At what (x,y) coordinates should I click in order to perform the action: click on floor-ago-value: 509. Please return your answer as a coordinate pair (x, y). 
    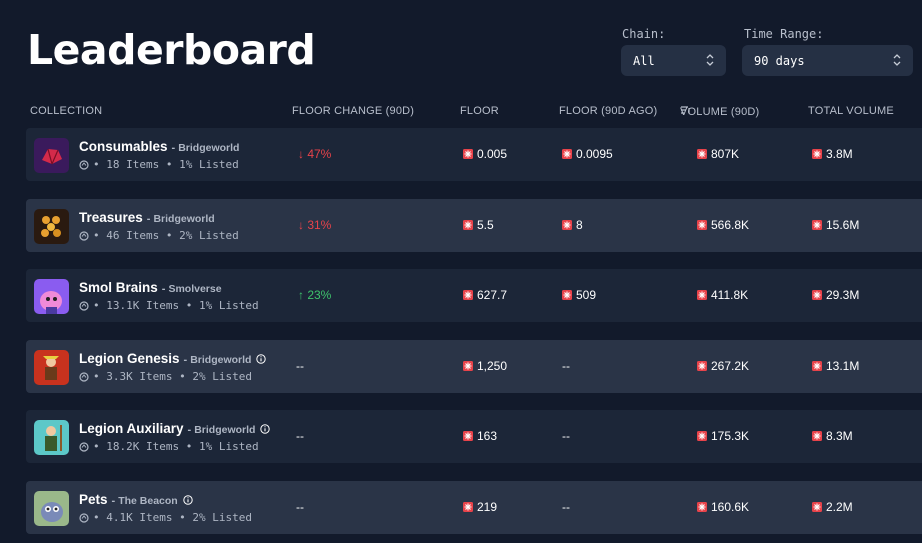
    Looking at the image, I should click on (586, 295).